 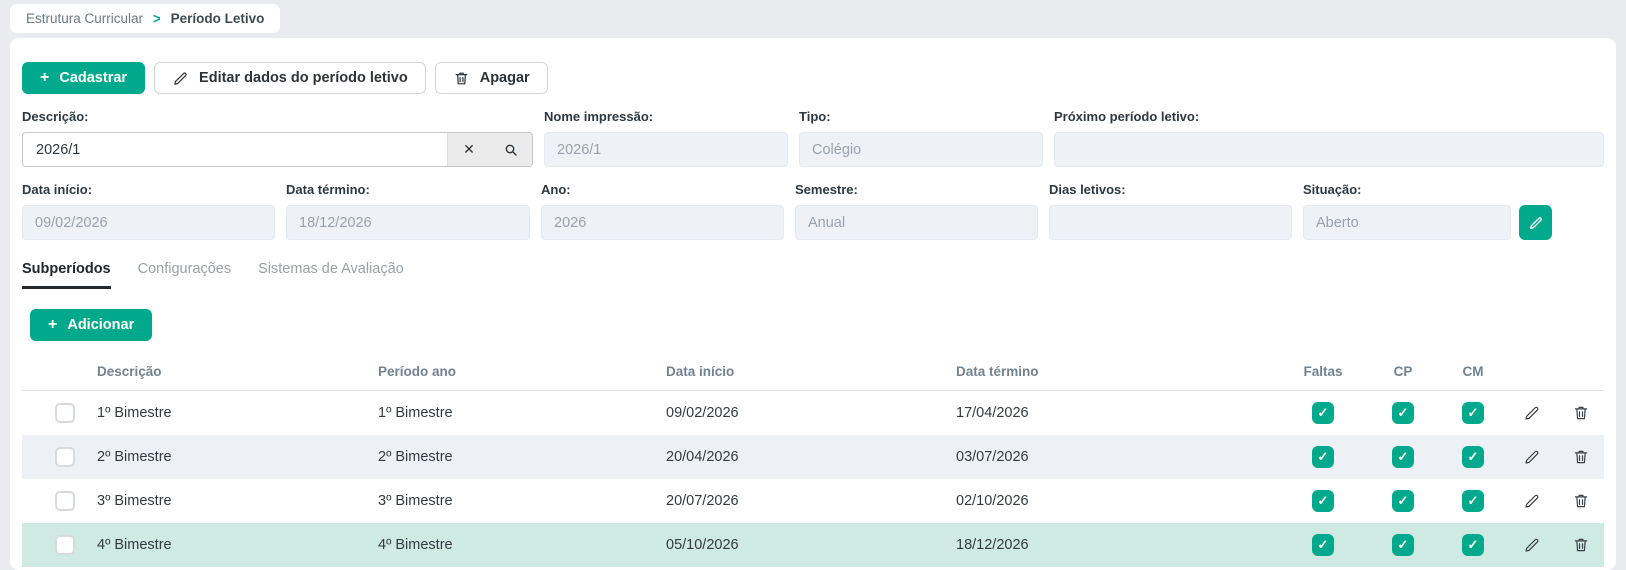 I want to click on cell-descricao: 4º Bimestre, so click(x=134, y=545).